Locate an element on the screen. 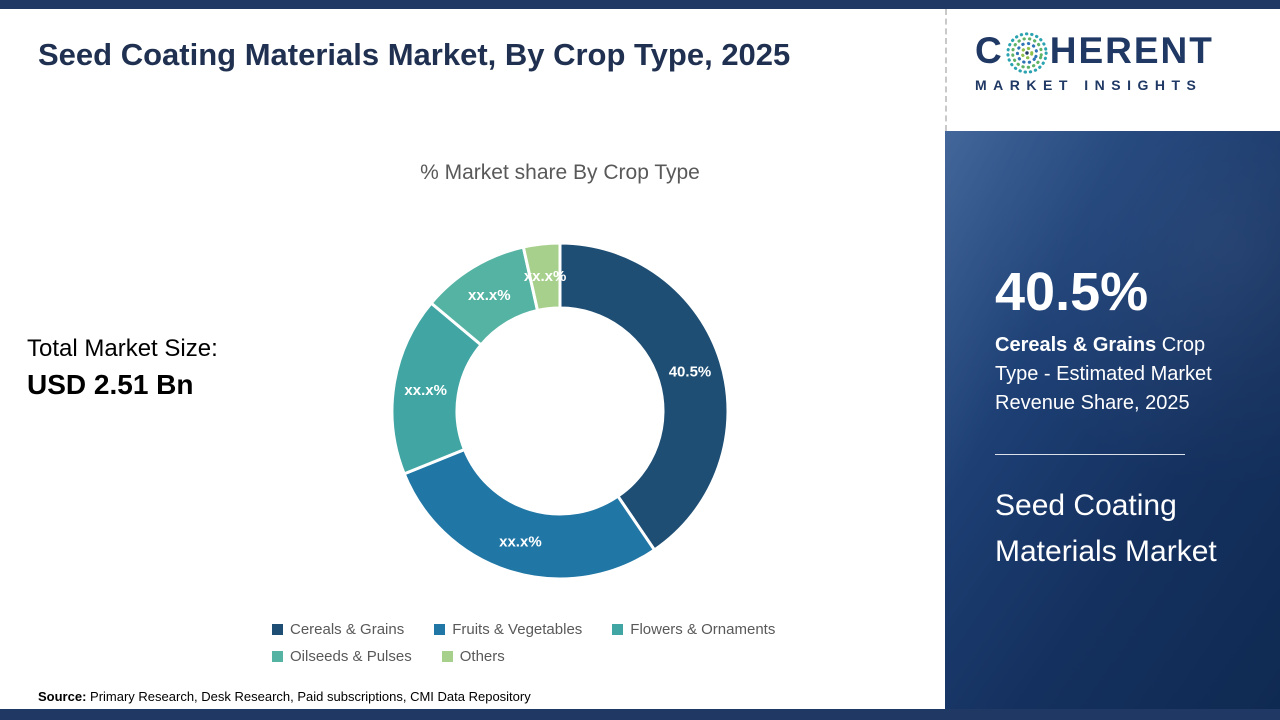 This screenshot has width=1280, height=720. donut-chart: 40.5% xx.x% xx.x% xx.x% xx.x% is located at coordinates (560, 411).